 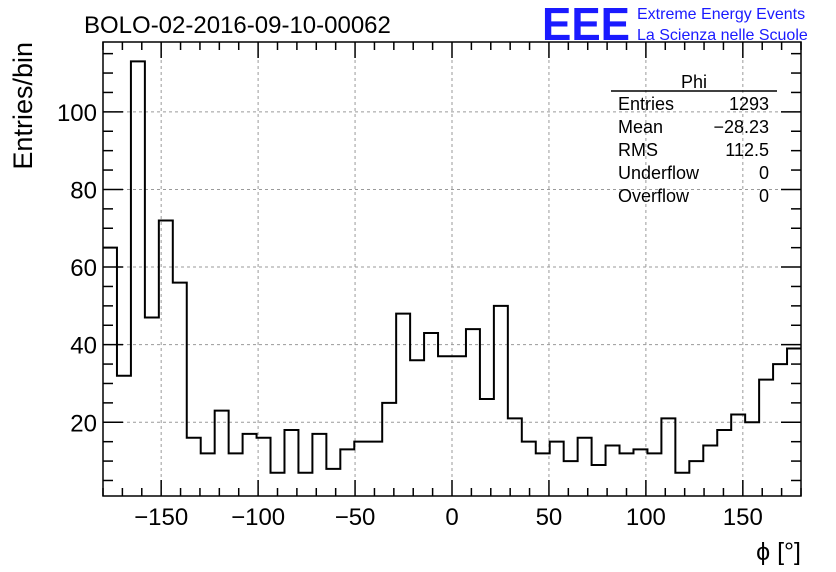 I want to click on stats-label-entries: Entries, so click(x=646, y=104).